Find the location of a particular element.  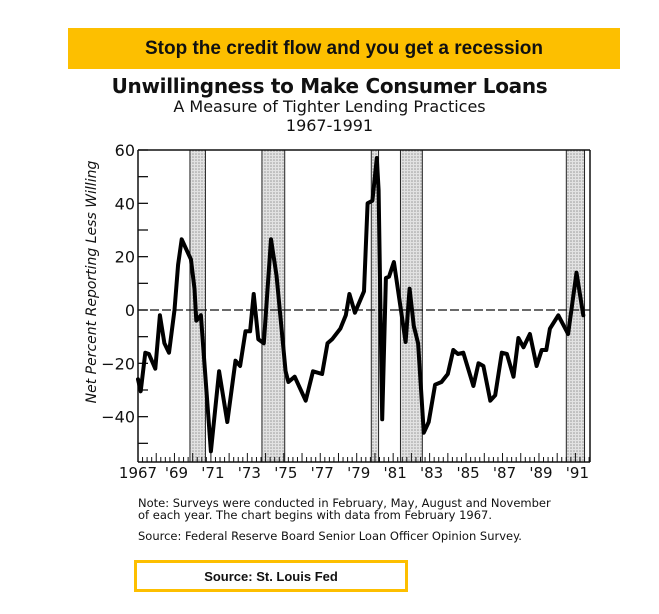

x-tick-label: '71 is located at coordinates (212, 473).